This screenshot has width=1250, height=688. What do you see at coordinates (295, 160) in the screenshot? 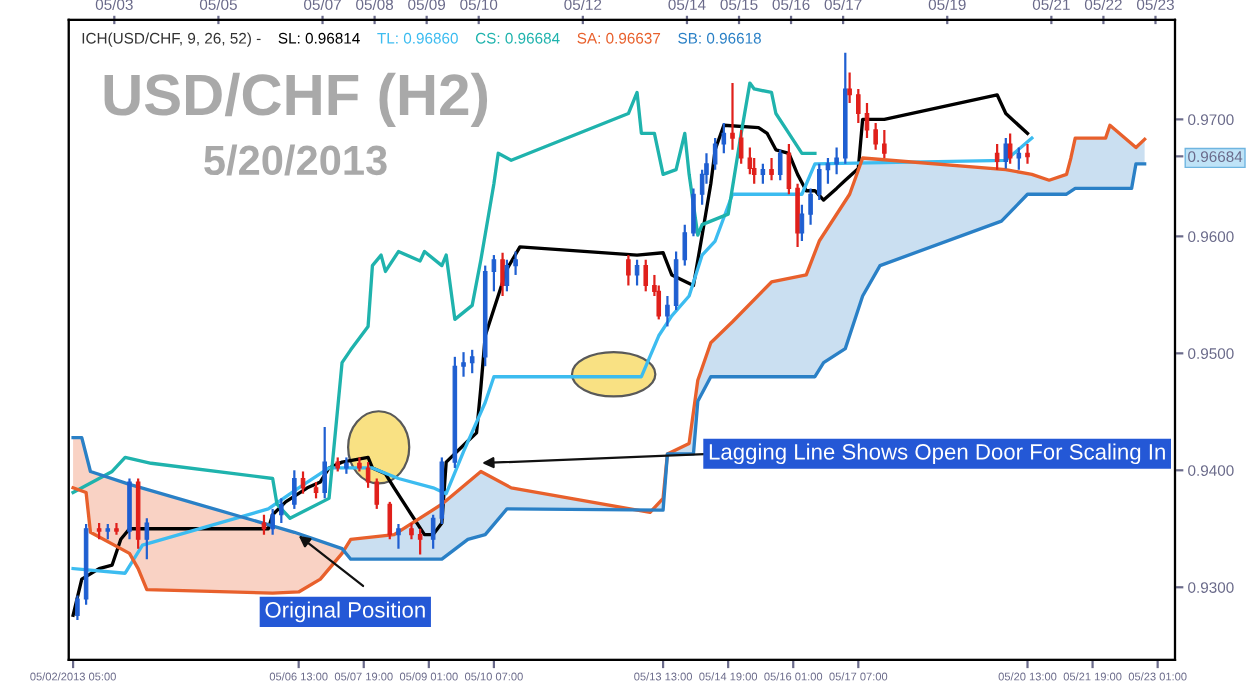
I see `text: 5/20/2013` at bounding box center [295, 160].